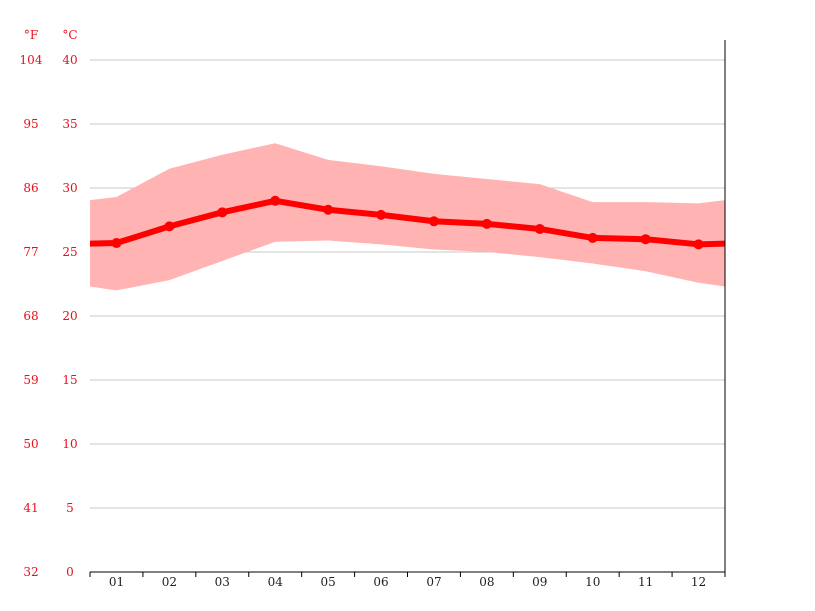 The height and width of the screenshot is (611, 815). What do you see at coordinates (645, 582) in the screenshot?
I see `month-tick-label: 11` at bounding box center [645, 582].